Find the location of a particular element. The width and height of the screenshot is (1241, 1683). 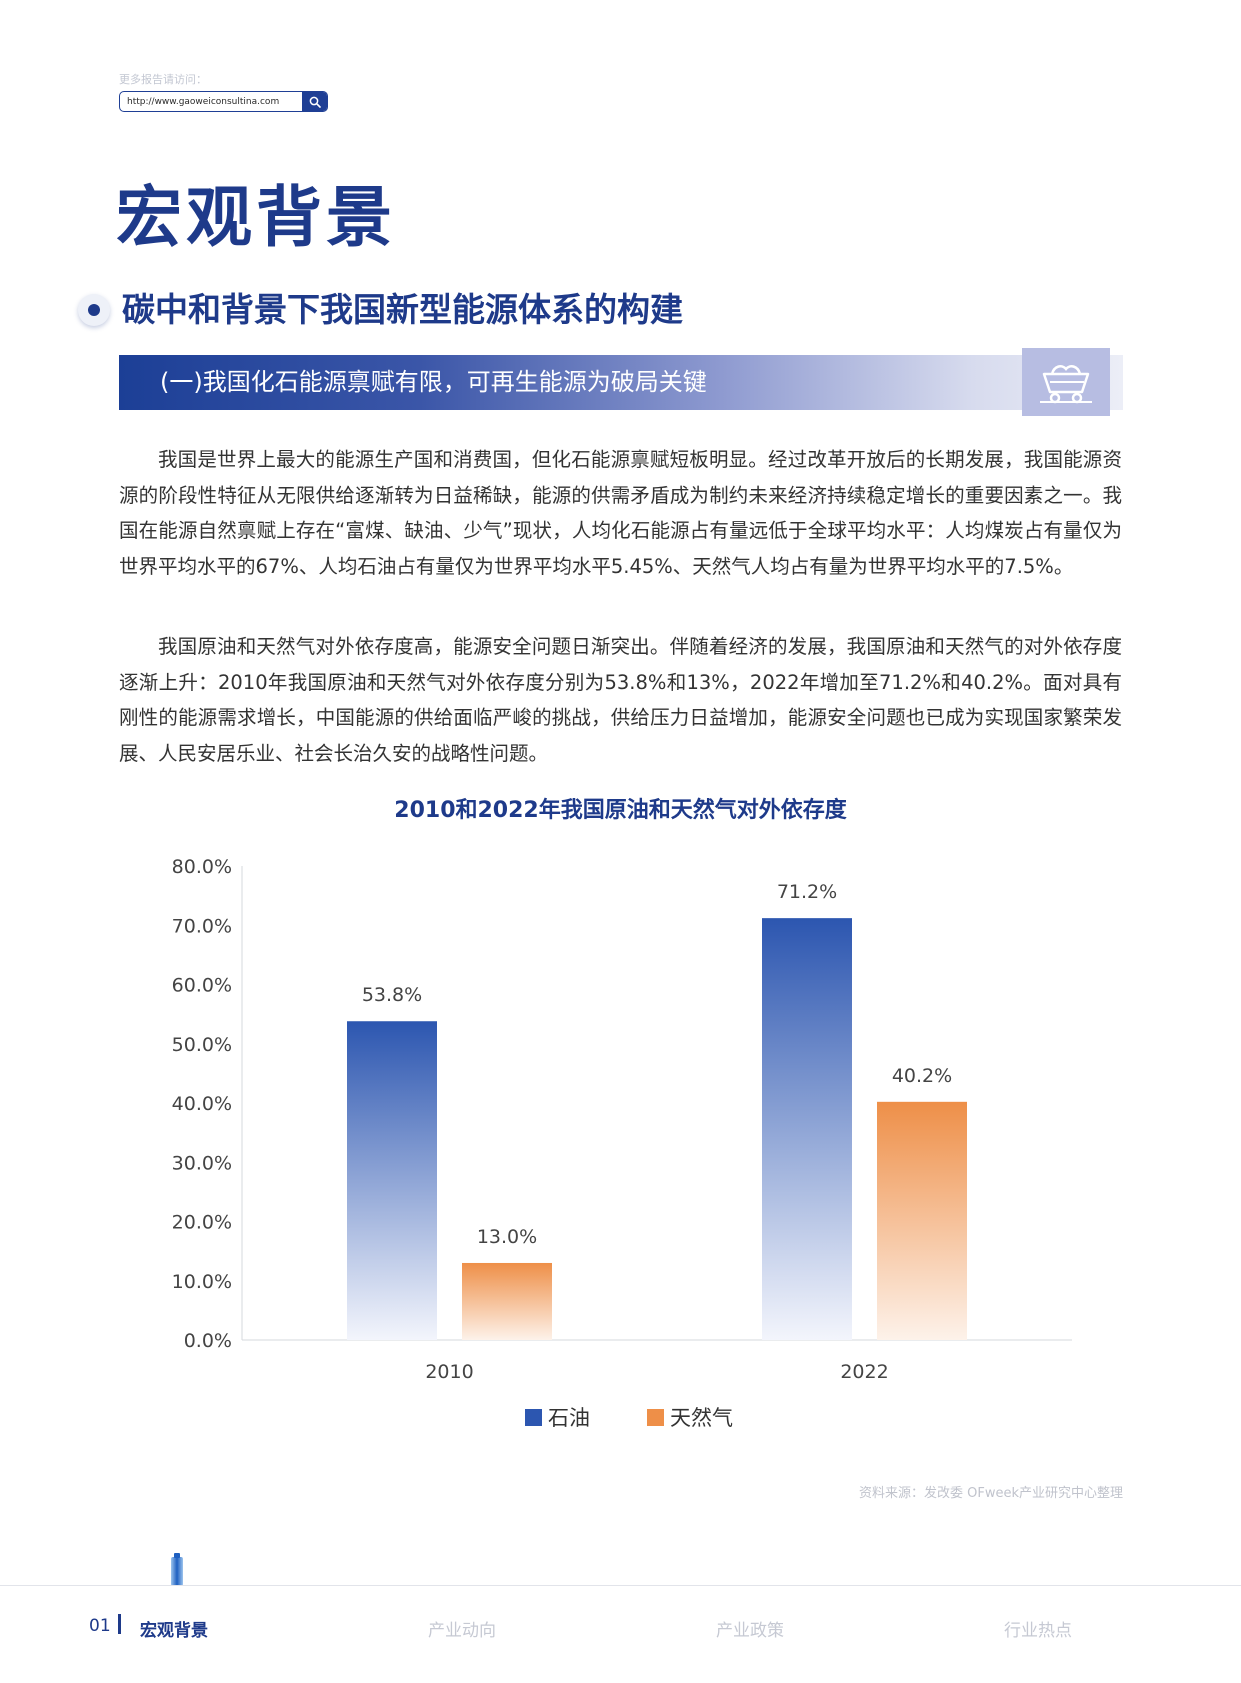

visit-hint: 更多报告请访问： is located at coordinates (163, 79).